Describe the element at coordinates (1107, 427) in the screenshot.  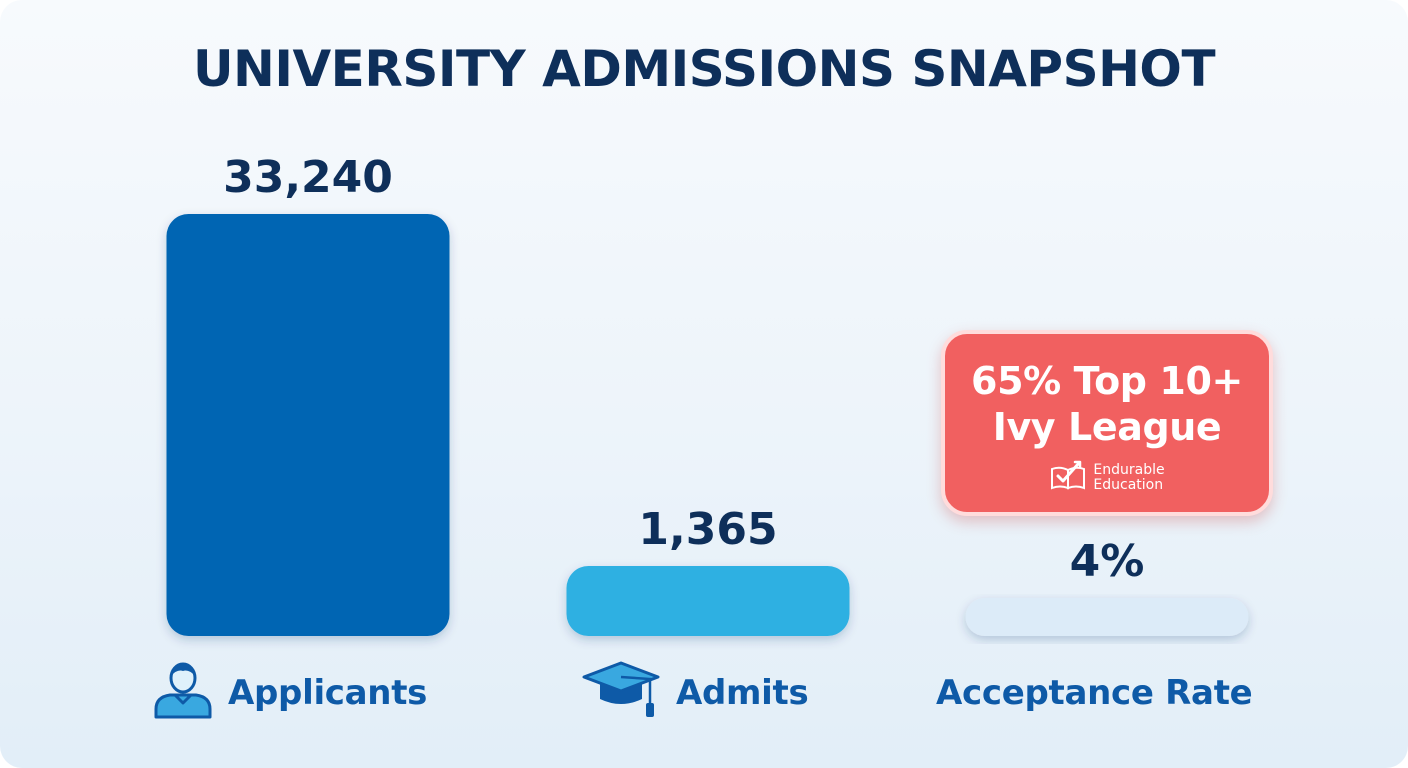
I see `callout-subheadline: Ivy League` at that location.